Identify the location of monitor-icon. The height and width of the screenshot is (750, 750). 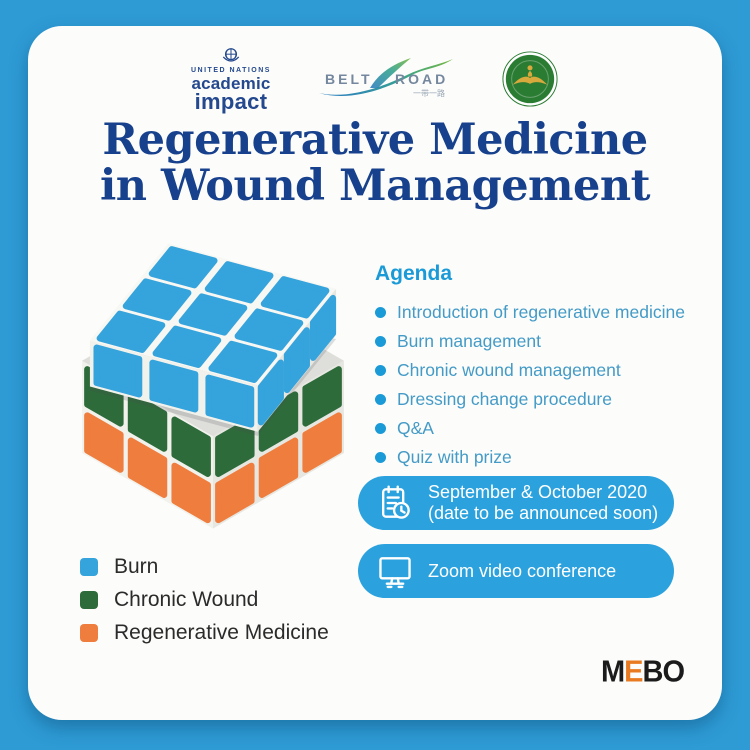
(395, 573).